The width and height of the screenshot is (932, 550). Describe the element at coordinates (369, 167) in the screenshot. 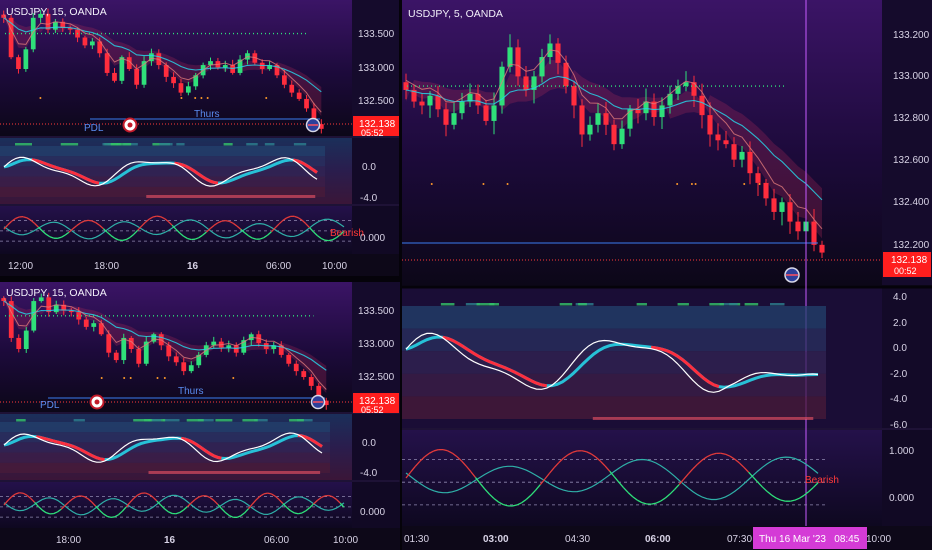

I see `osc-tick: 0.0` at that location.